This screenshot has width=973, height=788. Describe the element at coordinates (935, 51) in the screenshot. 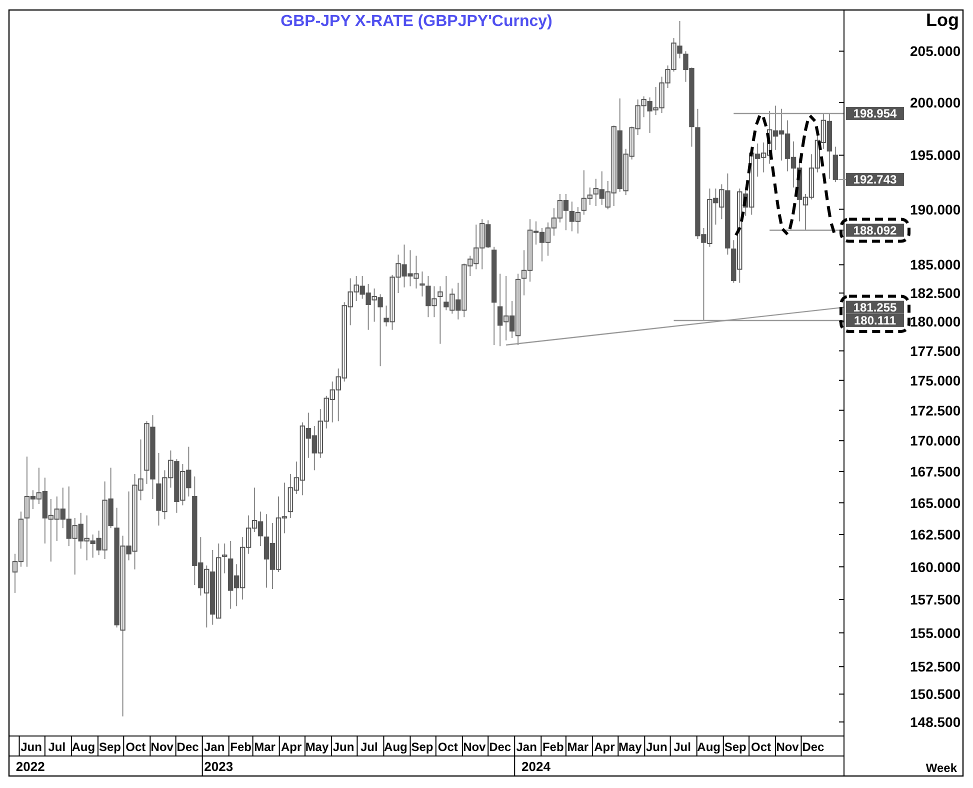

I see `y-tick-label: 205.000` at that location.